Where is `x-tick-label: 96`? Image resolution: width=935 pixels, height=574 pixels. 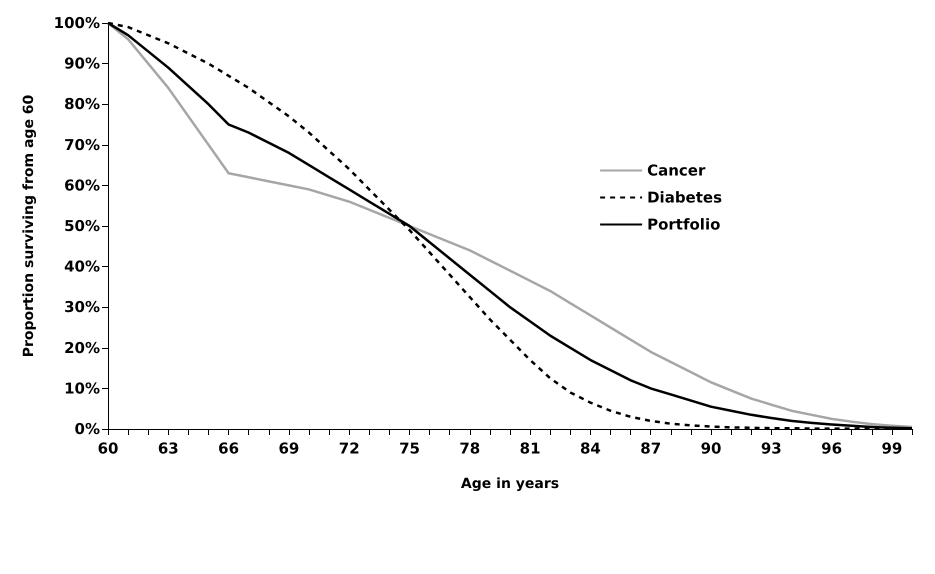
x-tick-label: 96 is located at coordinates (831, 449).